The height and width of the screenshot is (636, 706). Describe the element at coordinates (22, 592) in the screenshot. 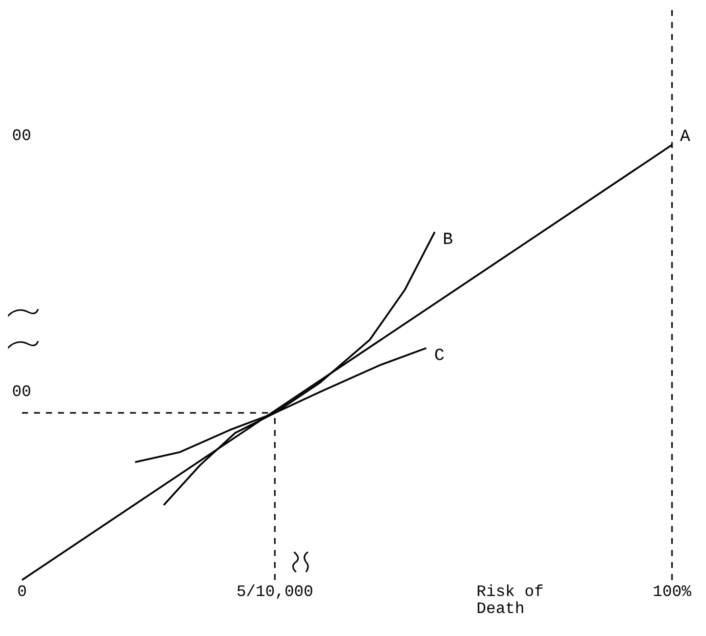

I see `x-tick-label: 0` at that location.